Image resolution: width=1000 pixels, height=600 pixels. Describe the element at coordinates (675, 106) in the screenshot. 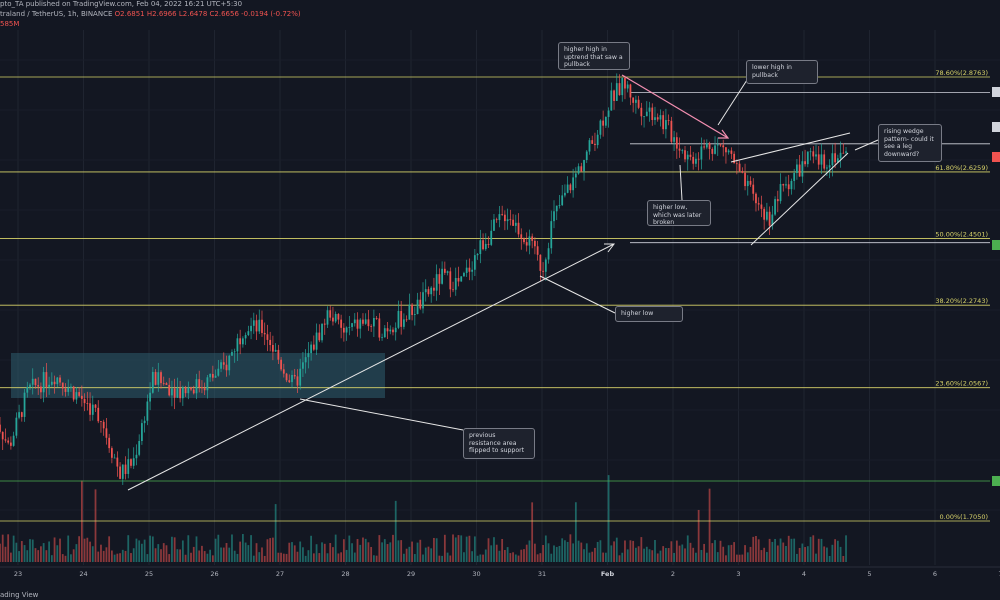

I see `pullback-arrow` at that location.